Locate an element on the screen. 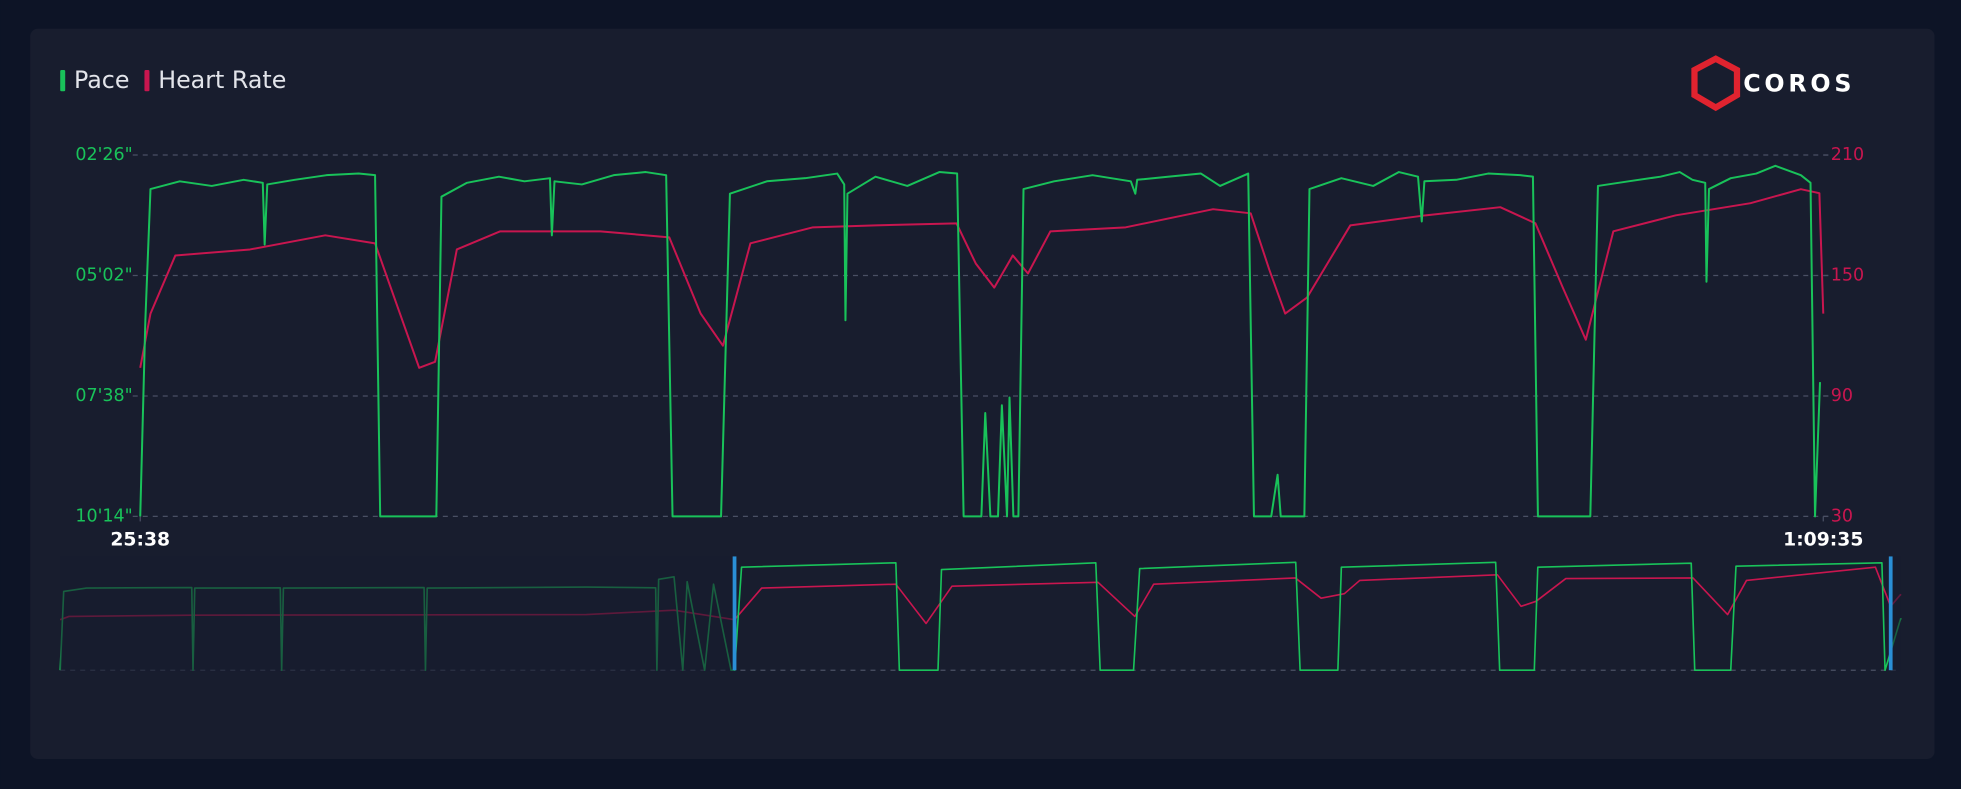 Image resolution: width=1961 pixels, height=789 pixels. y2-tick-label: 30 is located at coordinates (1842, 516).